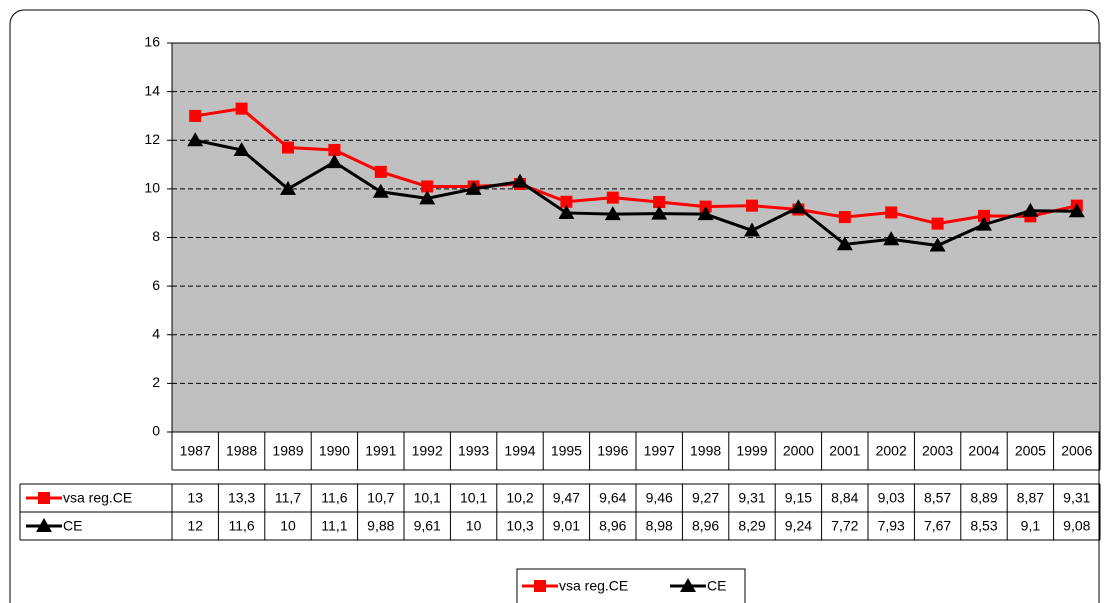  What do you see at coordinates (798, 451) in the screenshot?
I see `x-tick-label: 2000` at bounding box center [798, 451].